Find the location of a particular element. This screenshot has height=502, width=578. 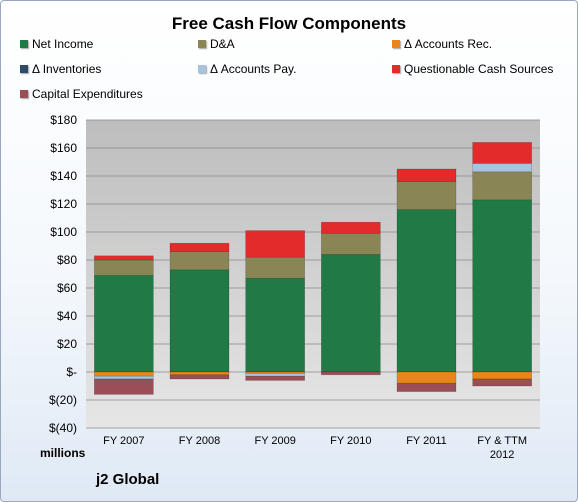

legend-item-capital-expenditures: Capital Expenditures is located at coordinates (81, 94).